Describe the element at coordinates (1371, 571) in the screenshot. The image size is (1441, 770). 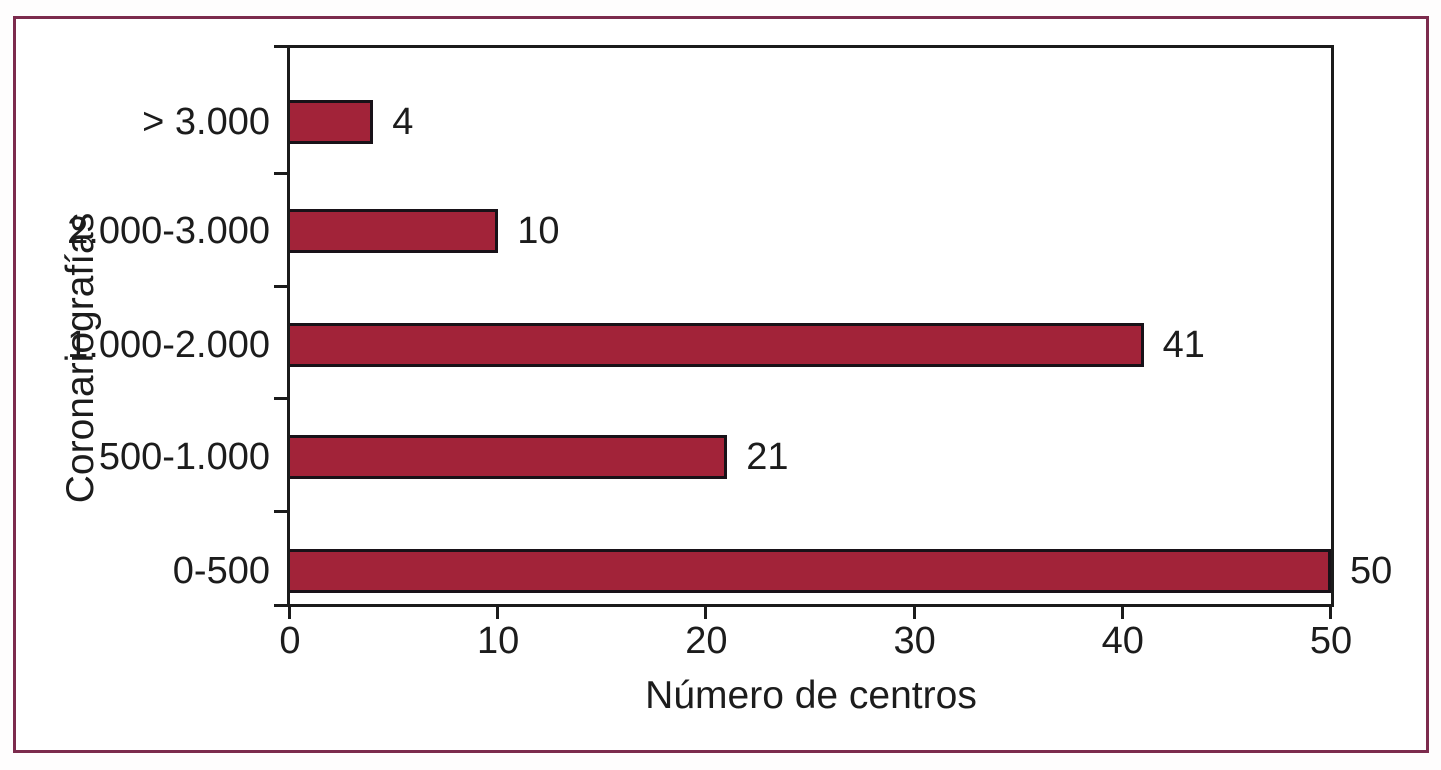
I see `bar-value-label: 50` at that location.